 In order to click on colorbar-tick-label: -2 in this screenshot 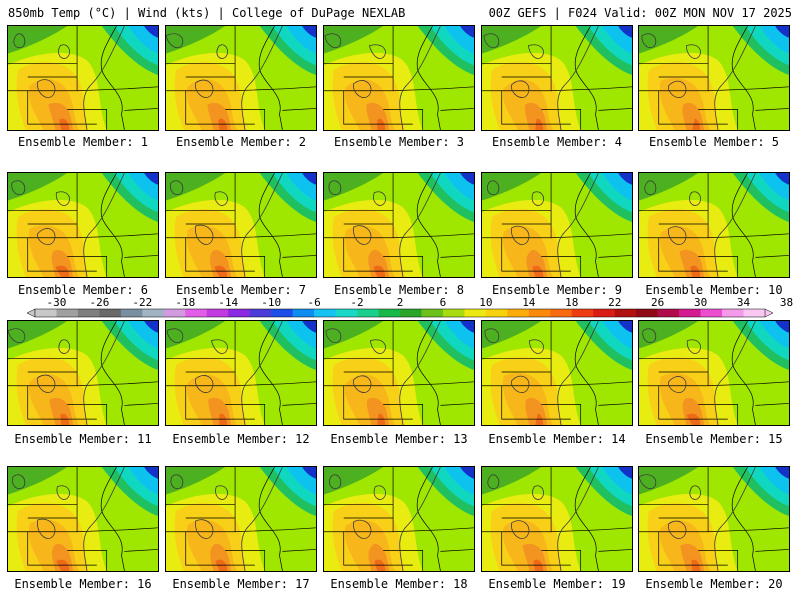, I will do `click(356, 302)`.